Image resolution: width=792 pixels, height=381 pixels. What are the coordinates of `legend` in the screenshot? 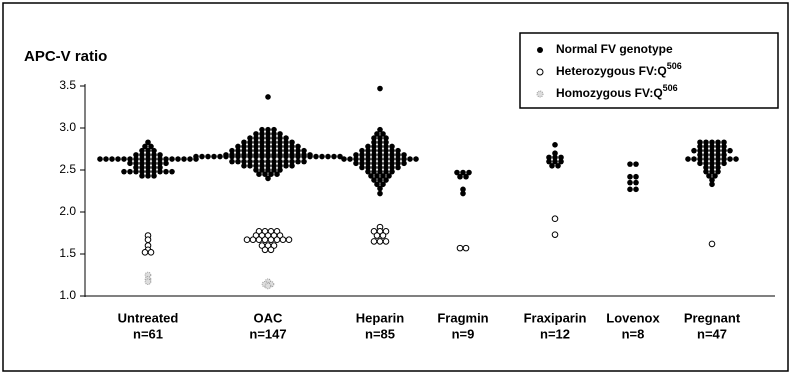 It's located at (649, 70).